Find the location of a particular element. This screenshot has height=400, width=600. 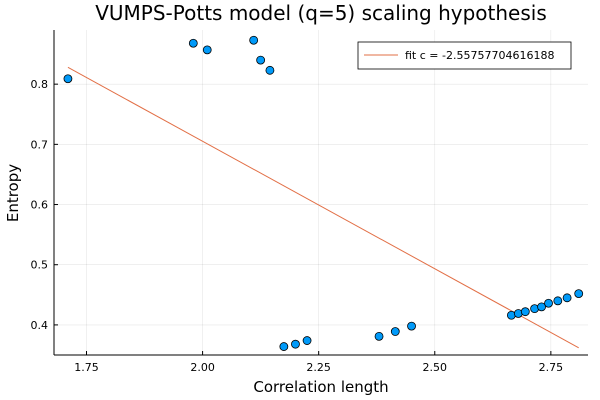

y-tick-label: 0.6 is located at coordinates (40, 205).